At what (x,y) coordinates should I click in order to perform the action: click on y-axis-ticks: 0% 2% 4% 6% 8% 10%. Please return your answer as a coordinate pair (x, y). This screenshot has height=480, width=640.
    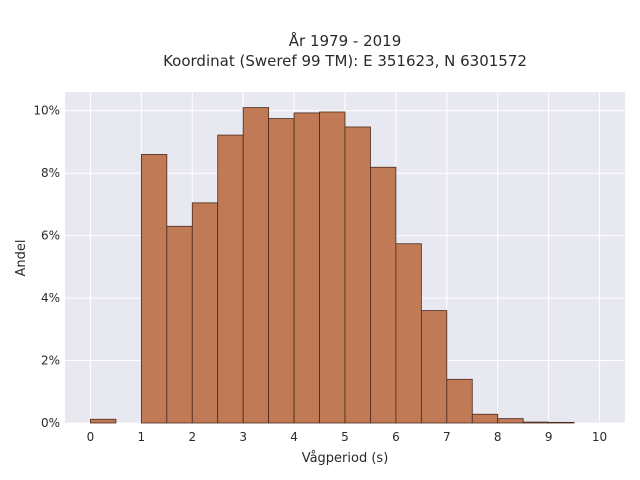
    Looking at the image, I should click on (46, 267).